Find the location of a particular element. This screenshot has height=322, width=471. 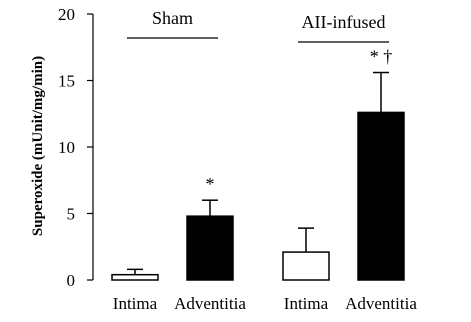

y-tick-label: 15 is located at coordinates (66, 81).